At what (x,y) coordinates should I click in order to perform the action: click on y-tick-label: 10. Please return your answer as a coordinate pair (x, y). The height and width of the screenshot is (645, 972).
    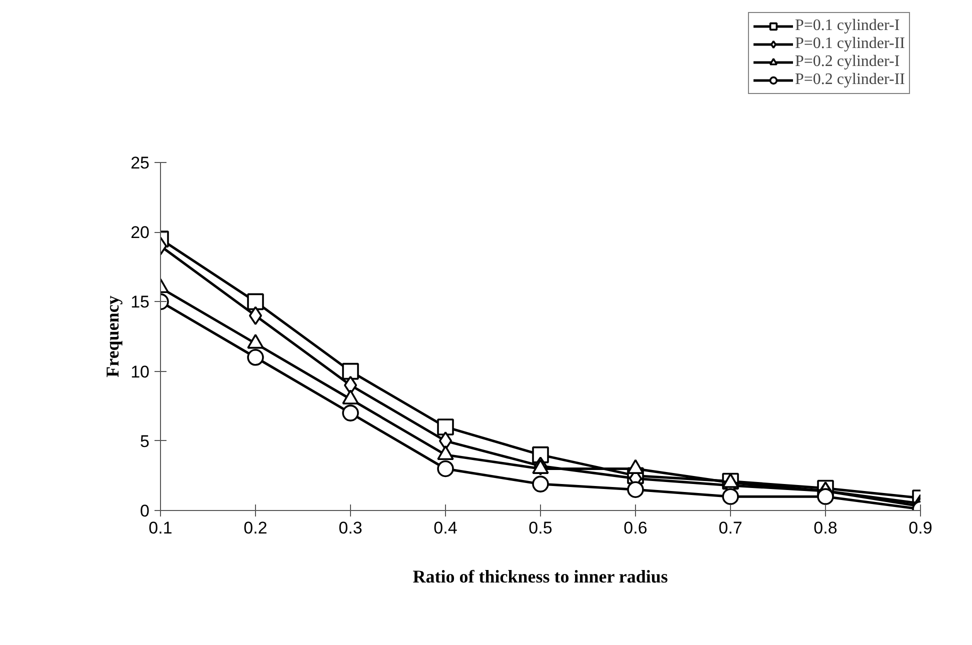
    Looking at the image, I should click on (140, 372).